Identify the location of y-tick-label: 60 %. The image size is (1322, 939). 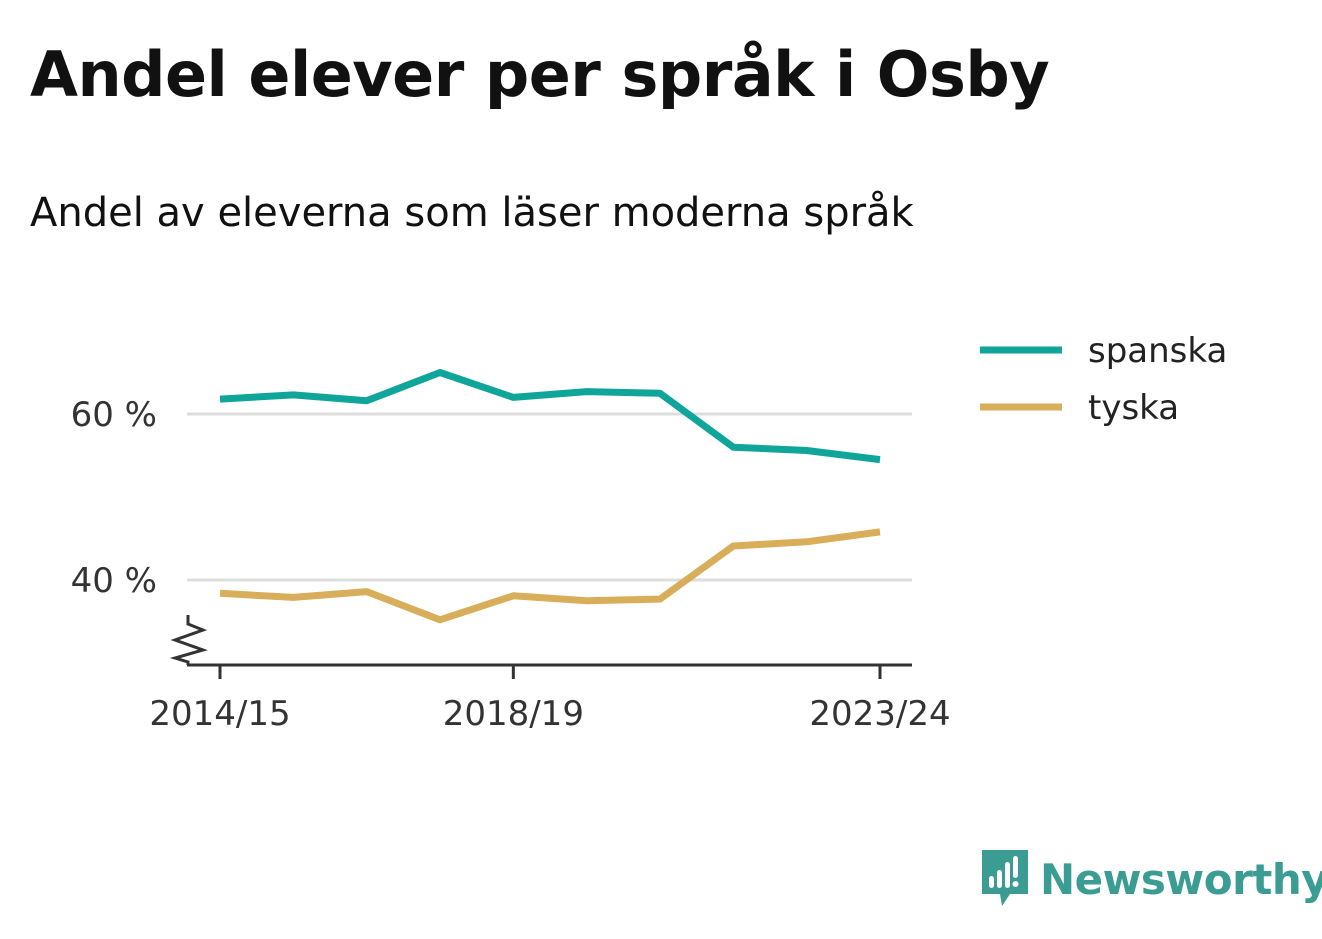
(114, 415).